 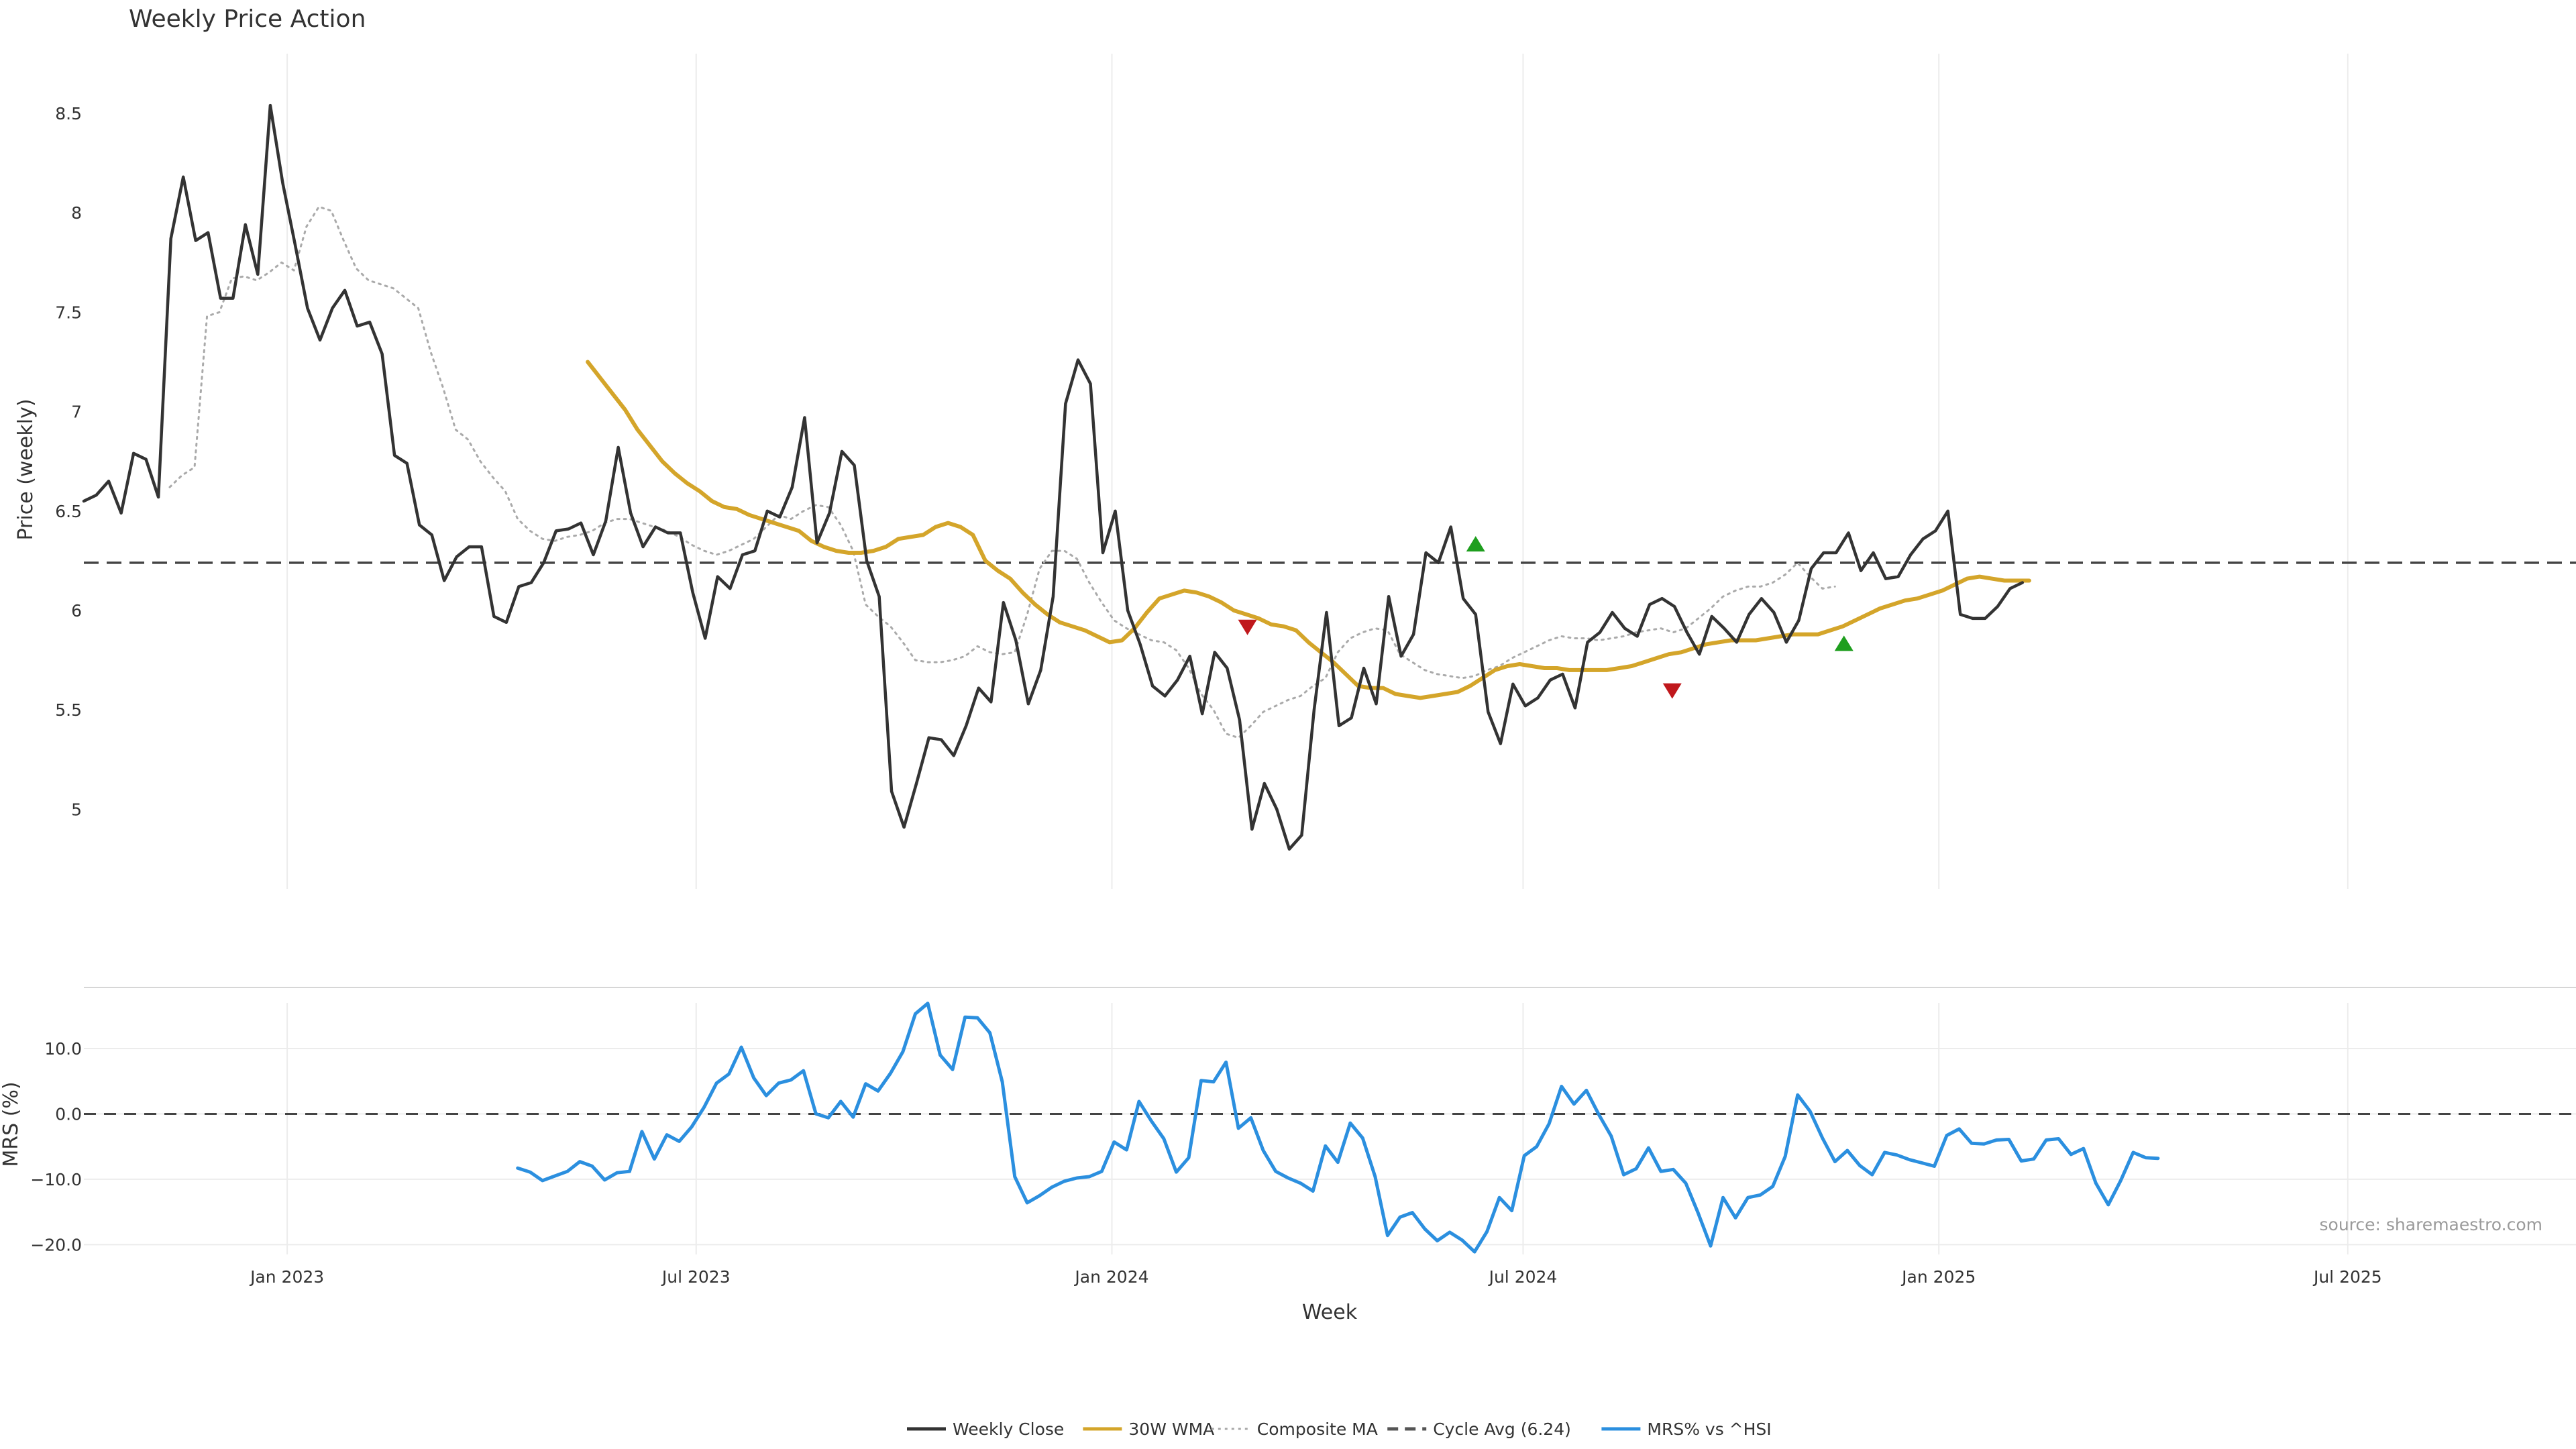 I want to click on legend-label: MRS% vs ^HSI, so click(x=1709, y=1429).